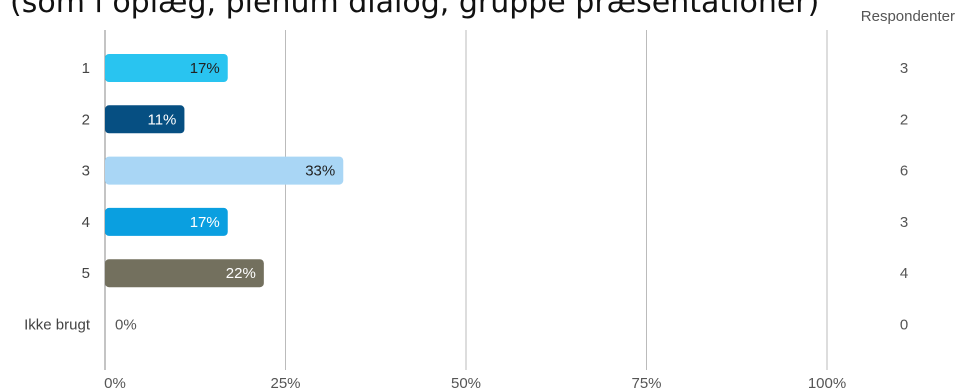  I want to click on category-label: Ikke brugt, so click(57, 325).